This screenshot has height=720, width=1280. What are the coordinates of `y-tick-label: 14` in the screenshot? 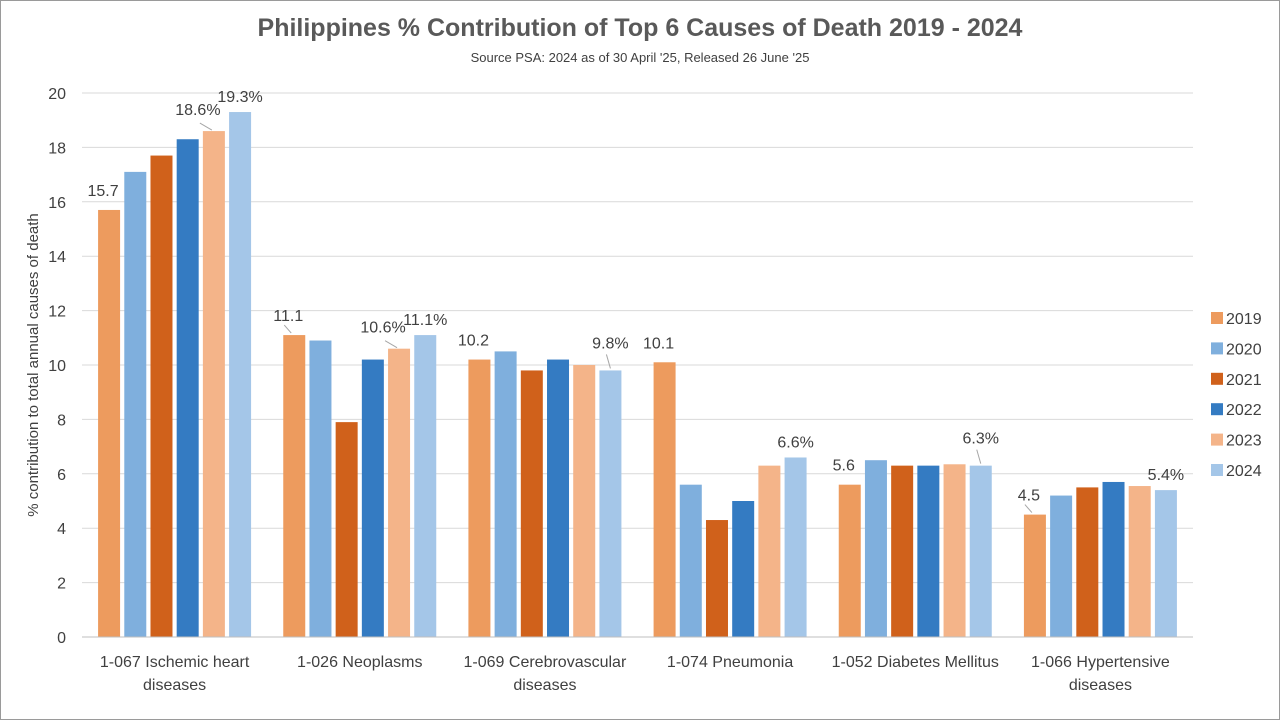 It's located at (57, 257).